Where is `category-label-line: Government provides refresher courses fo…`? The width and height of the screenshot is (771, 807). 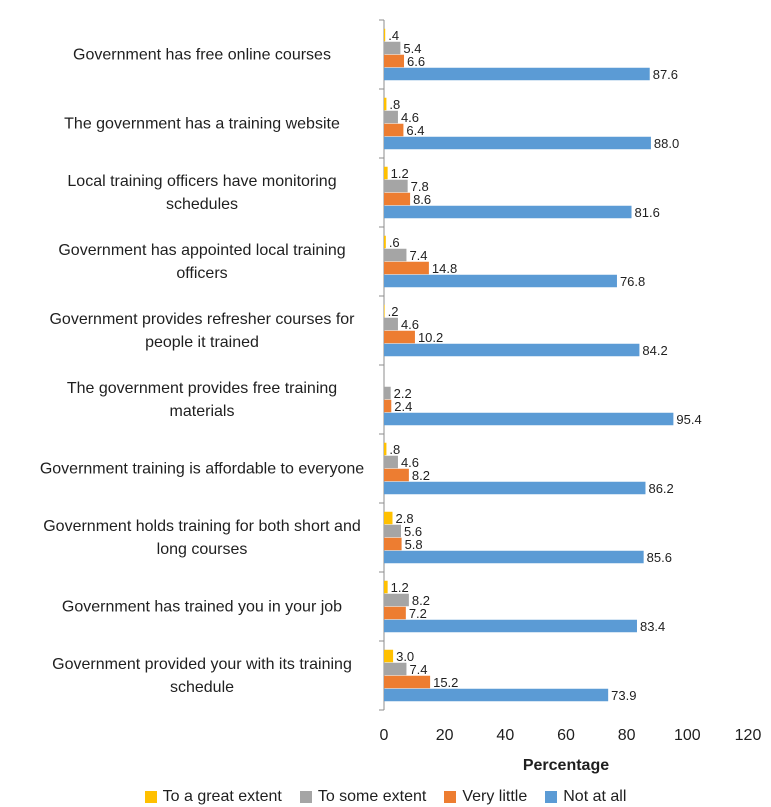 category-label-line: Government provides refresher courses fo… is located at coordinates (202, 319).